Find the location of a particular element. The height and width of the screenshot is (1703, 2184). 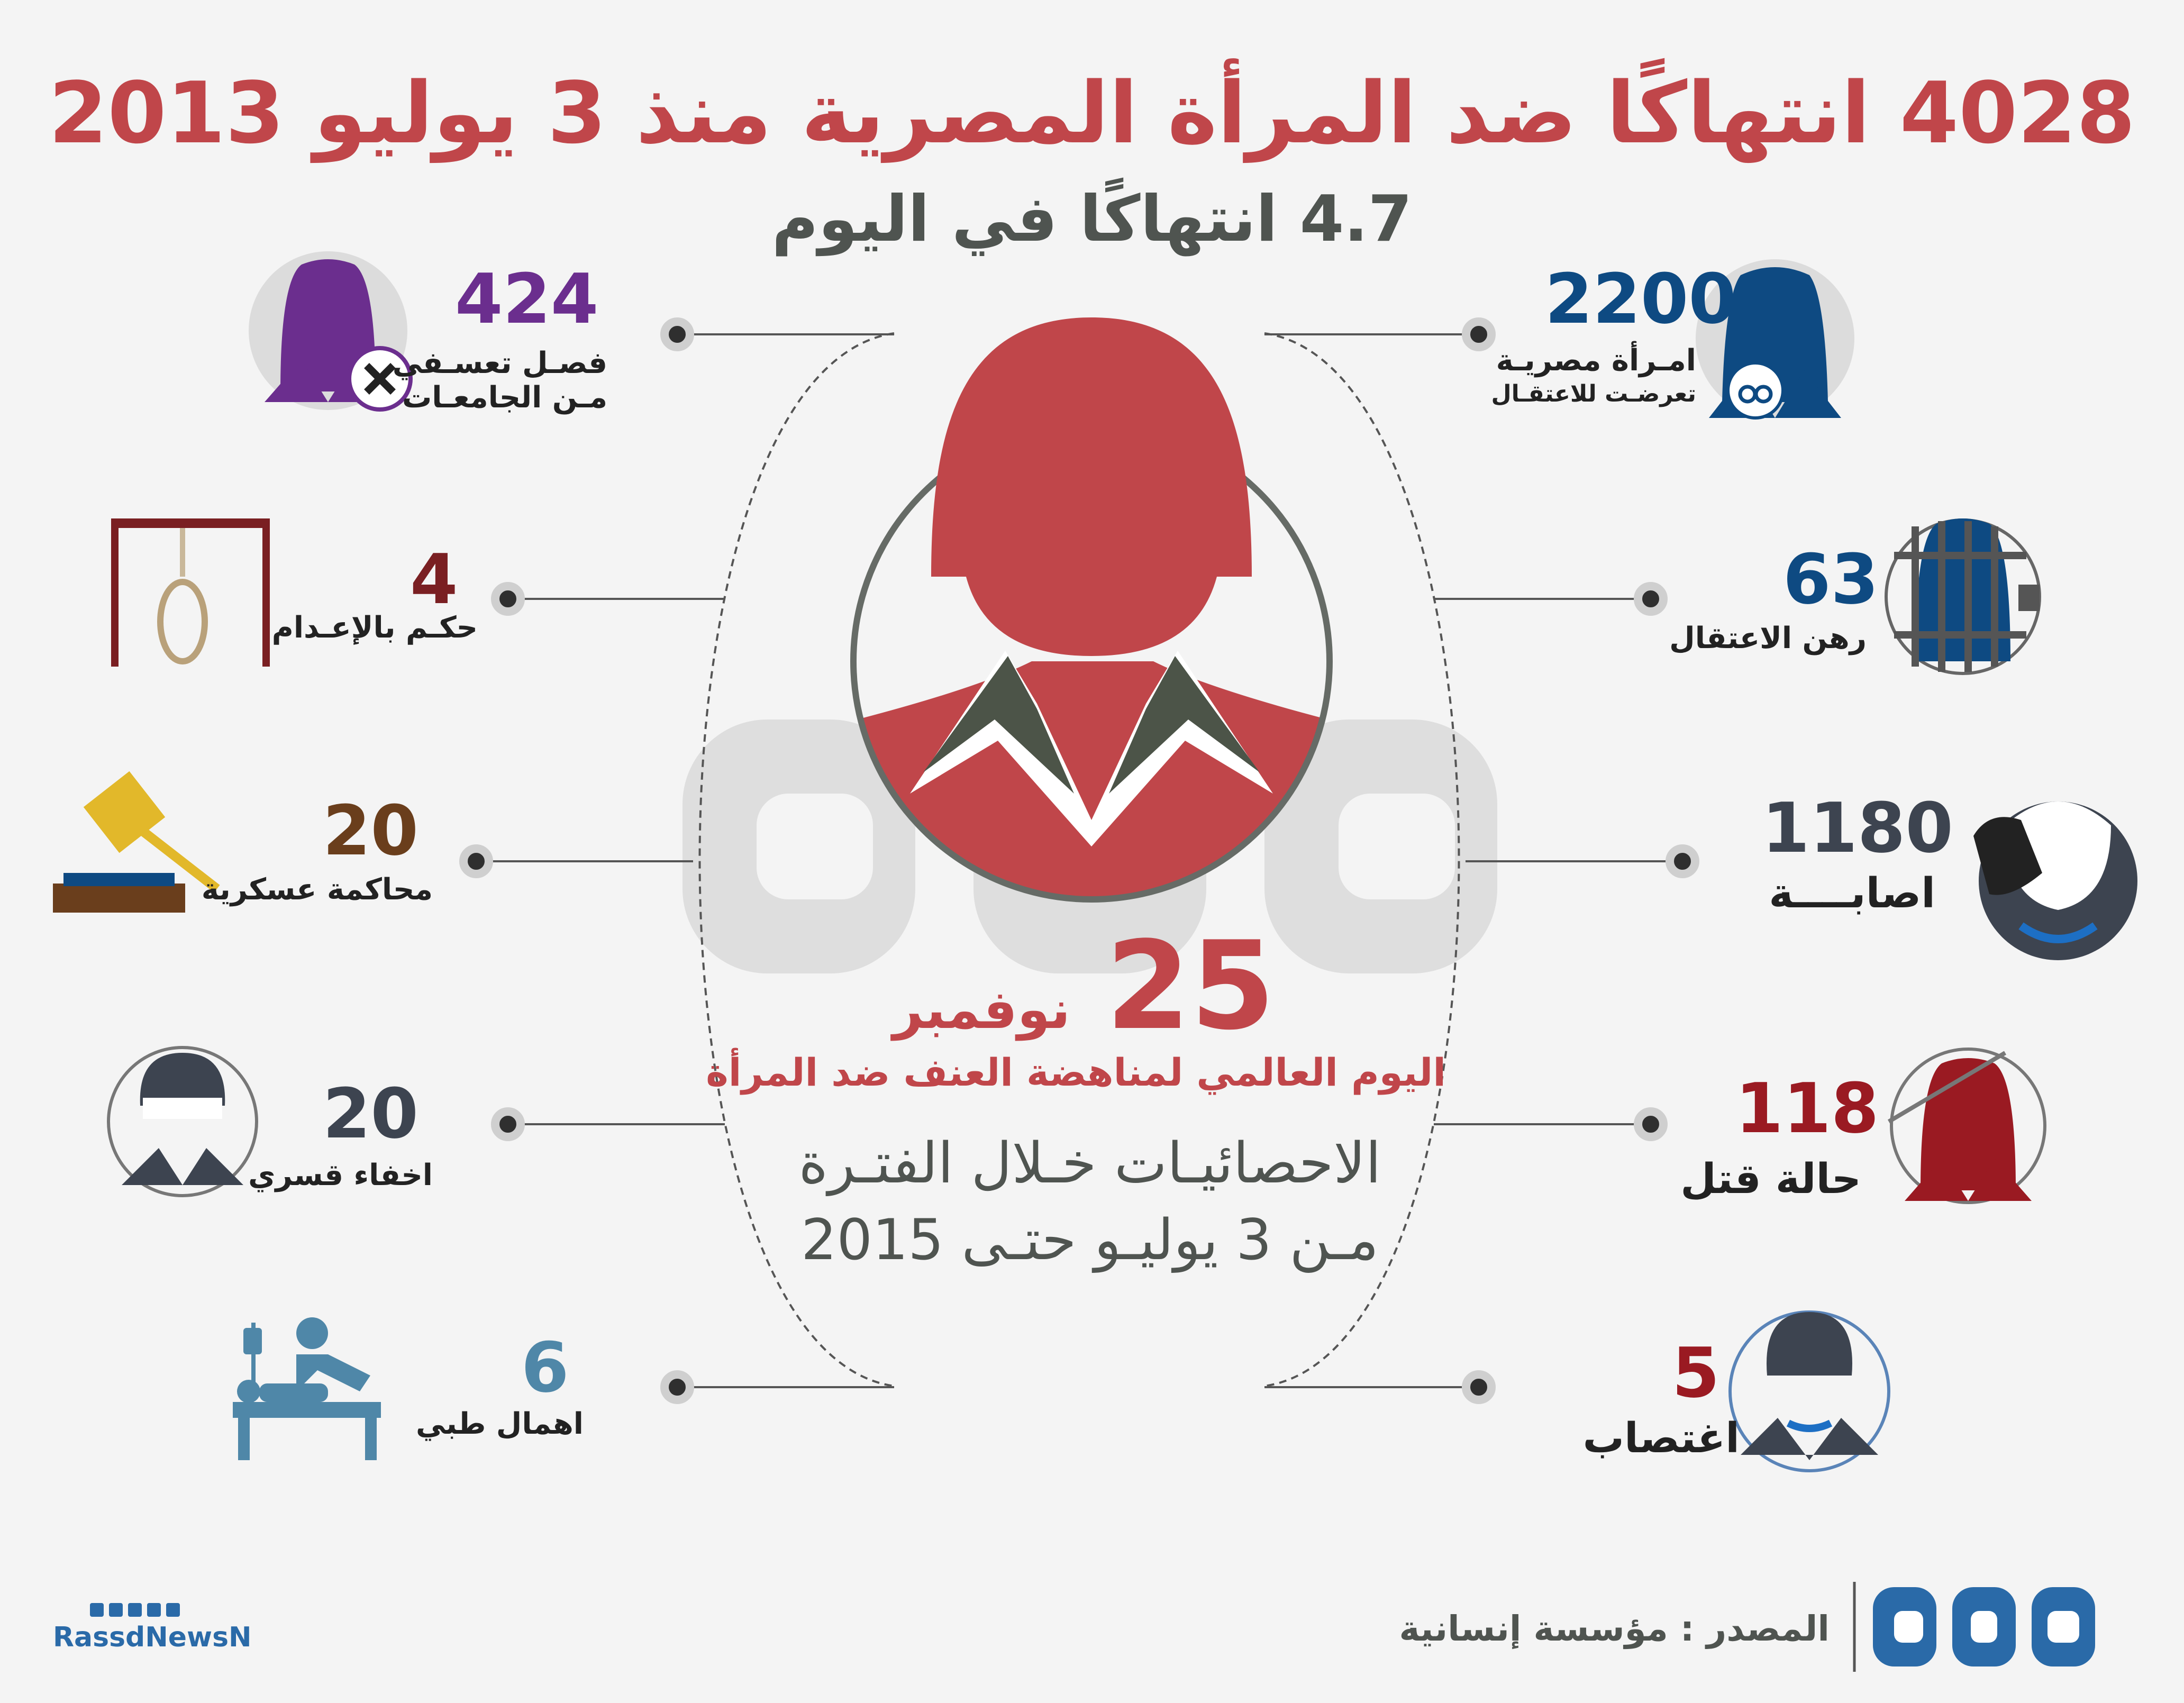

stat-injuries-label: اصابــــة is located at coordinates (1852, 893).